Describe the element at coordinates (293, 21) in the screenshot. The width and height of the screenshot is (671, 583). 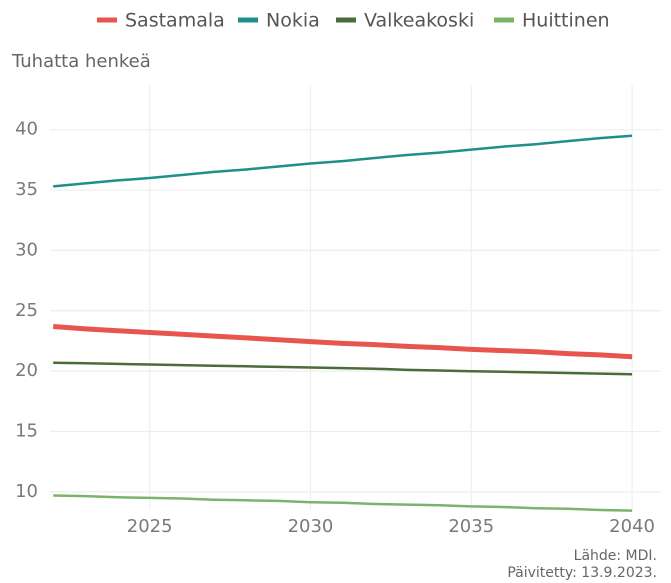
I see `legend-label: Nokia` at that location.